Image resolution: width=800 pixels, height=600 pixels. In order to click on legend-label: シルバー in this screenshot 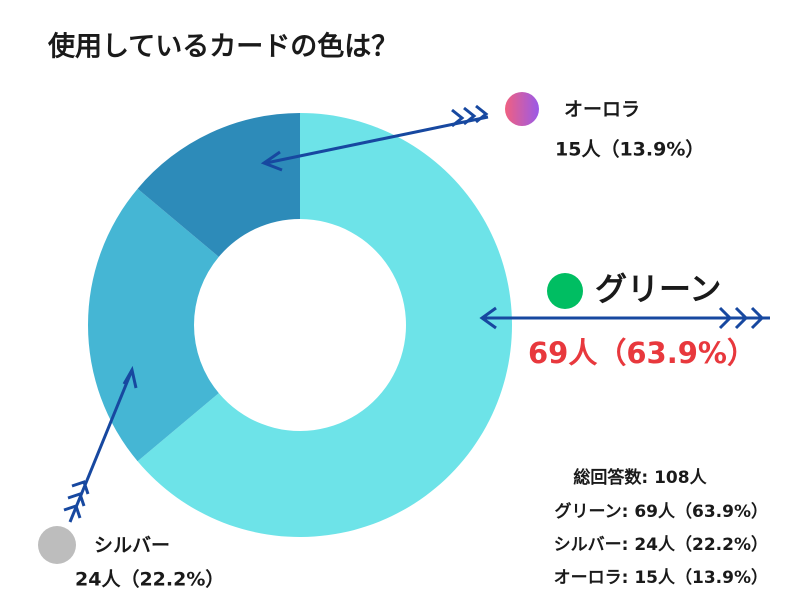, I will do `click(132, 546)`.